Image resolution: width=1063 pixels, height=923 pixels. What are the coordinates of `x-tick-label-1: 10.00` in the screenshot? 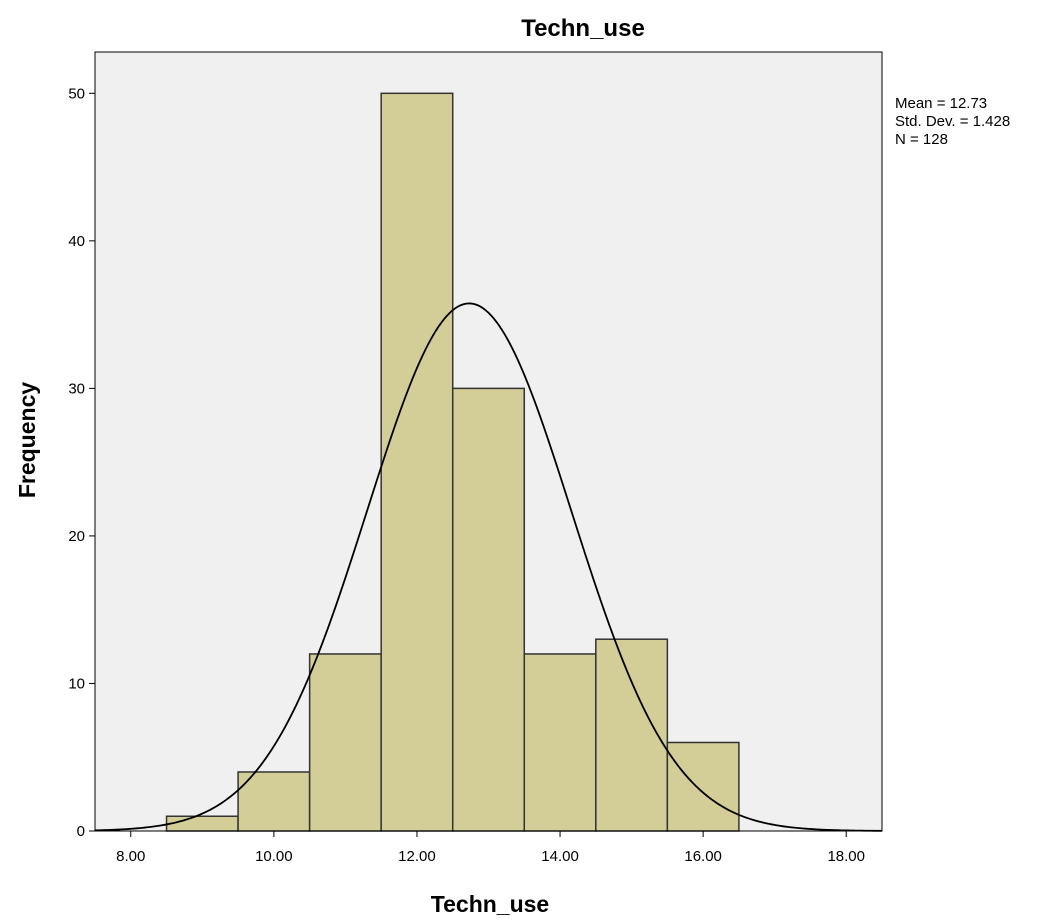 It's located at (274, 856).